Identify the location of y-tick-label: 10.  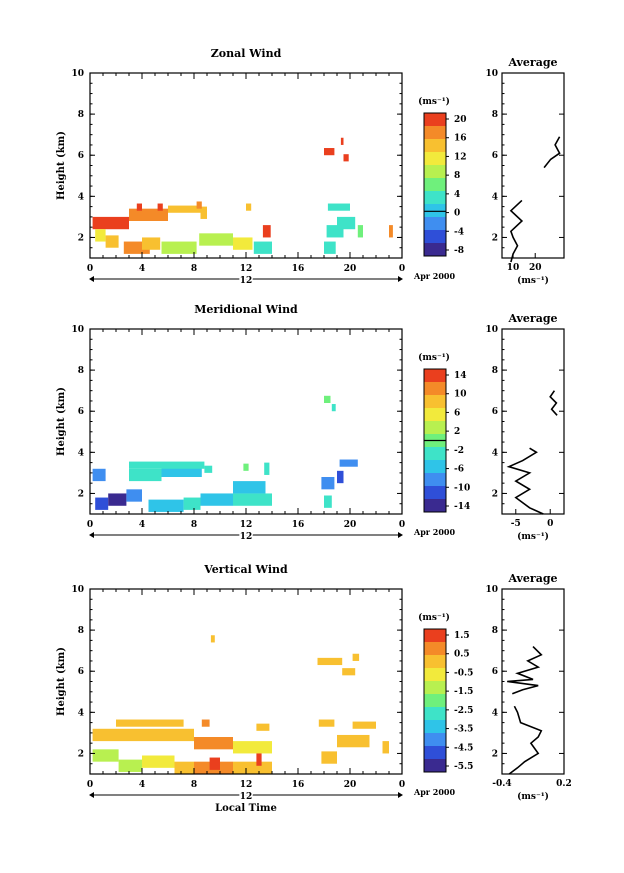
(77, 330).